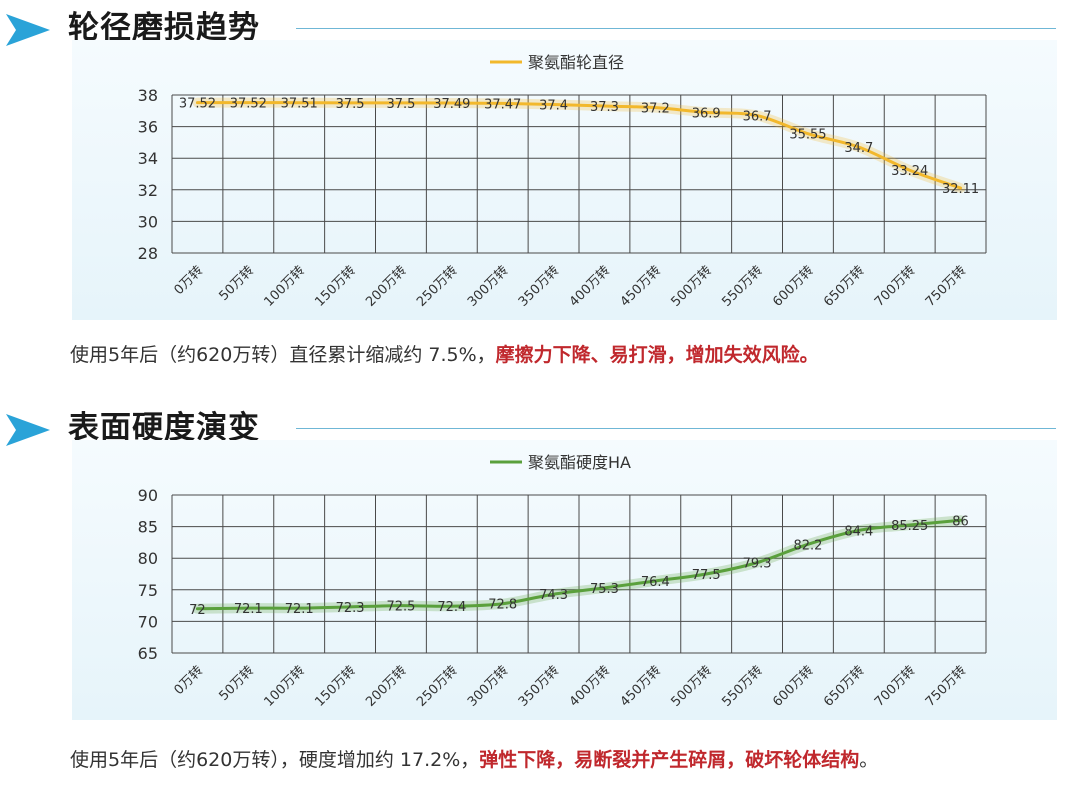  Describe the element at coordinates (299, 104) in the screenshot. I see `data-label: 37.51` at that location.